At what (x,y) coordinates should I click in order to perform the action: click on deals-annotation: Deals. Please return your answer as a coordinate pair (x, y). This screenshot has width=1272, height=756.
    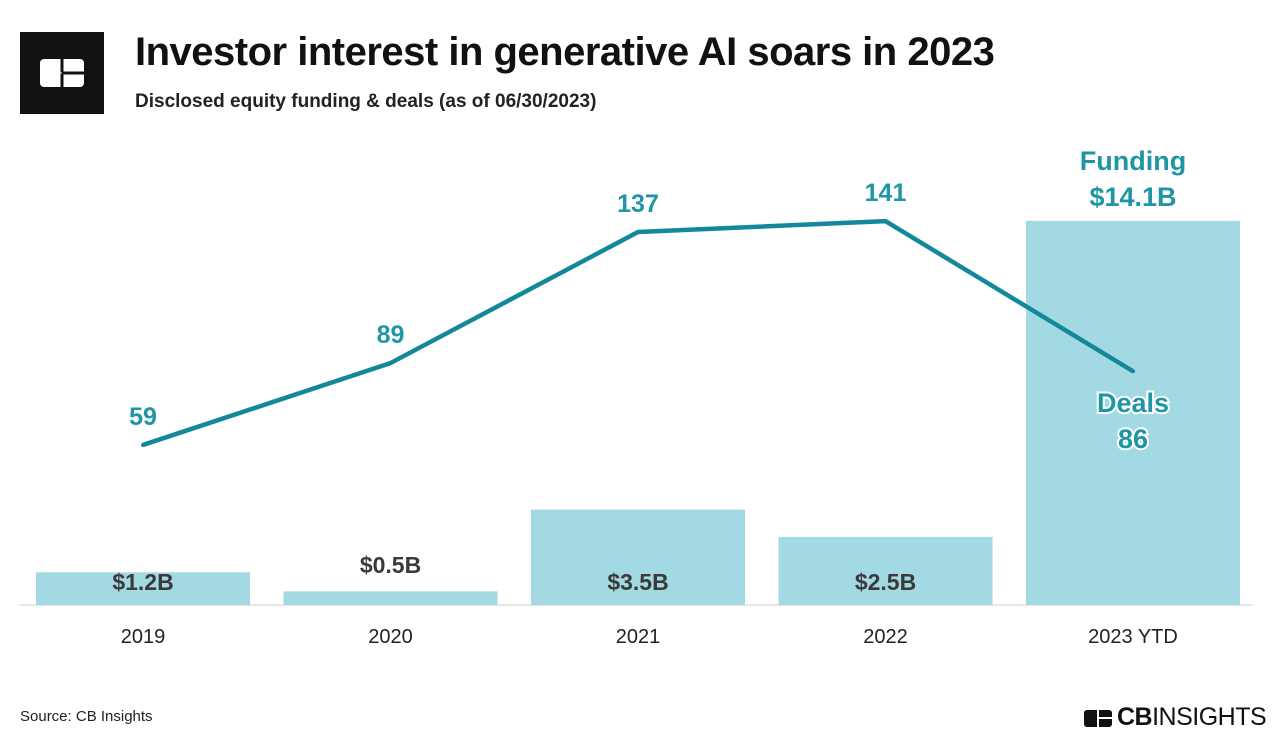
    Looking at the image, I should click on (1133, 403).